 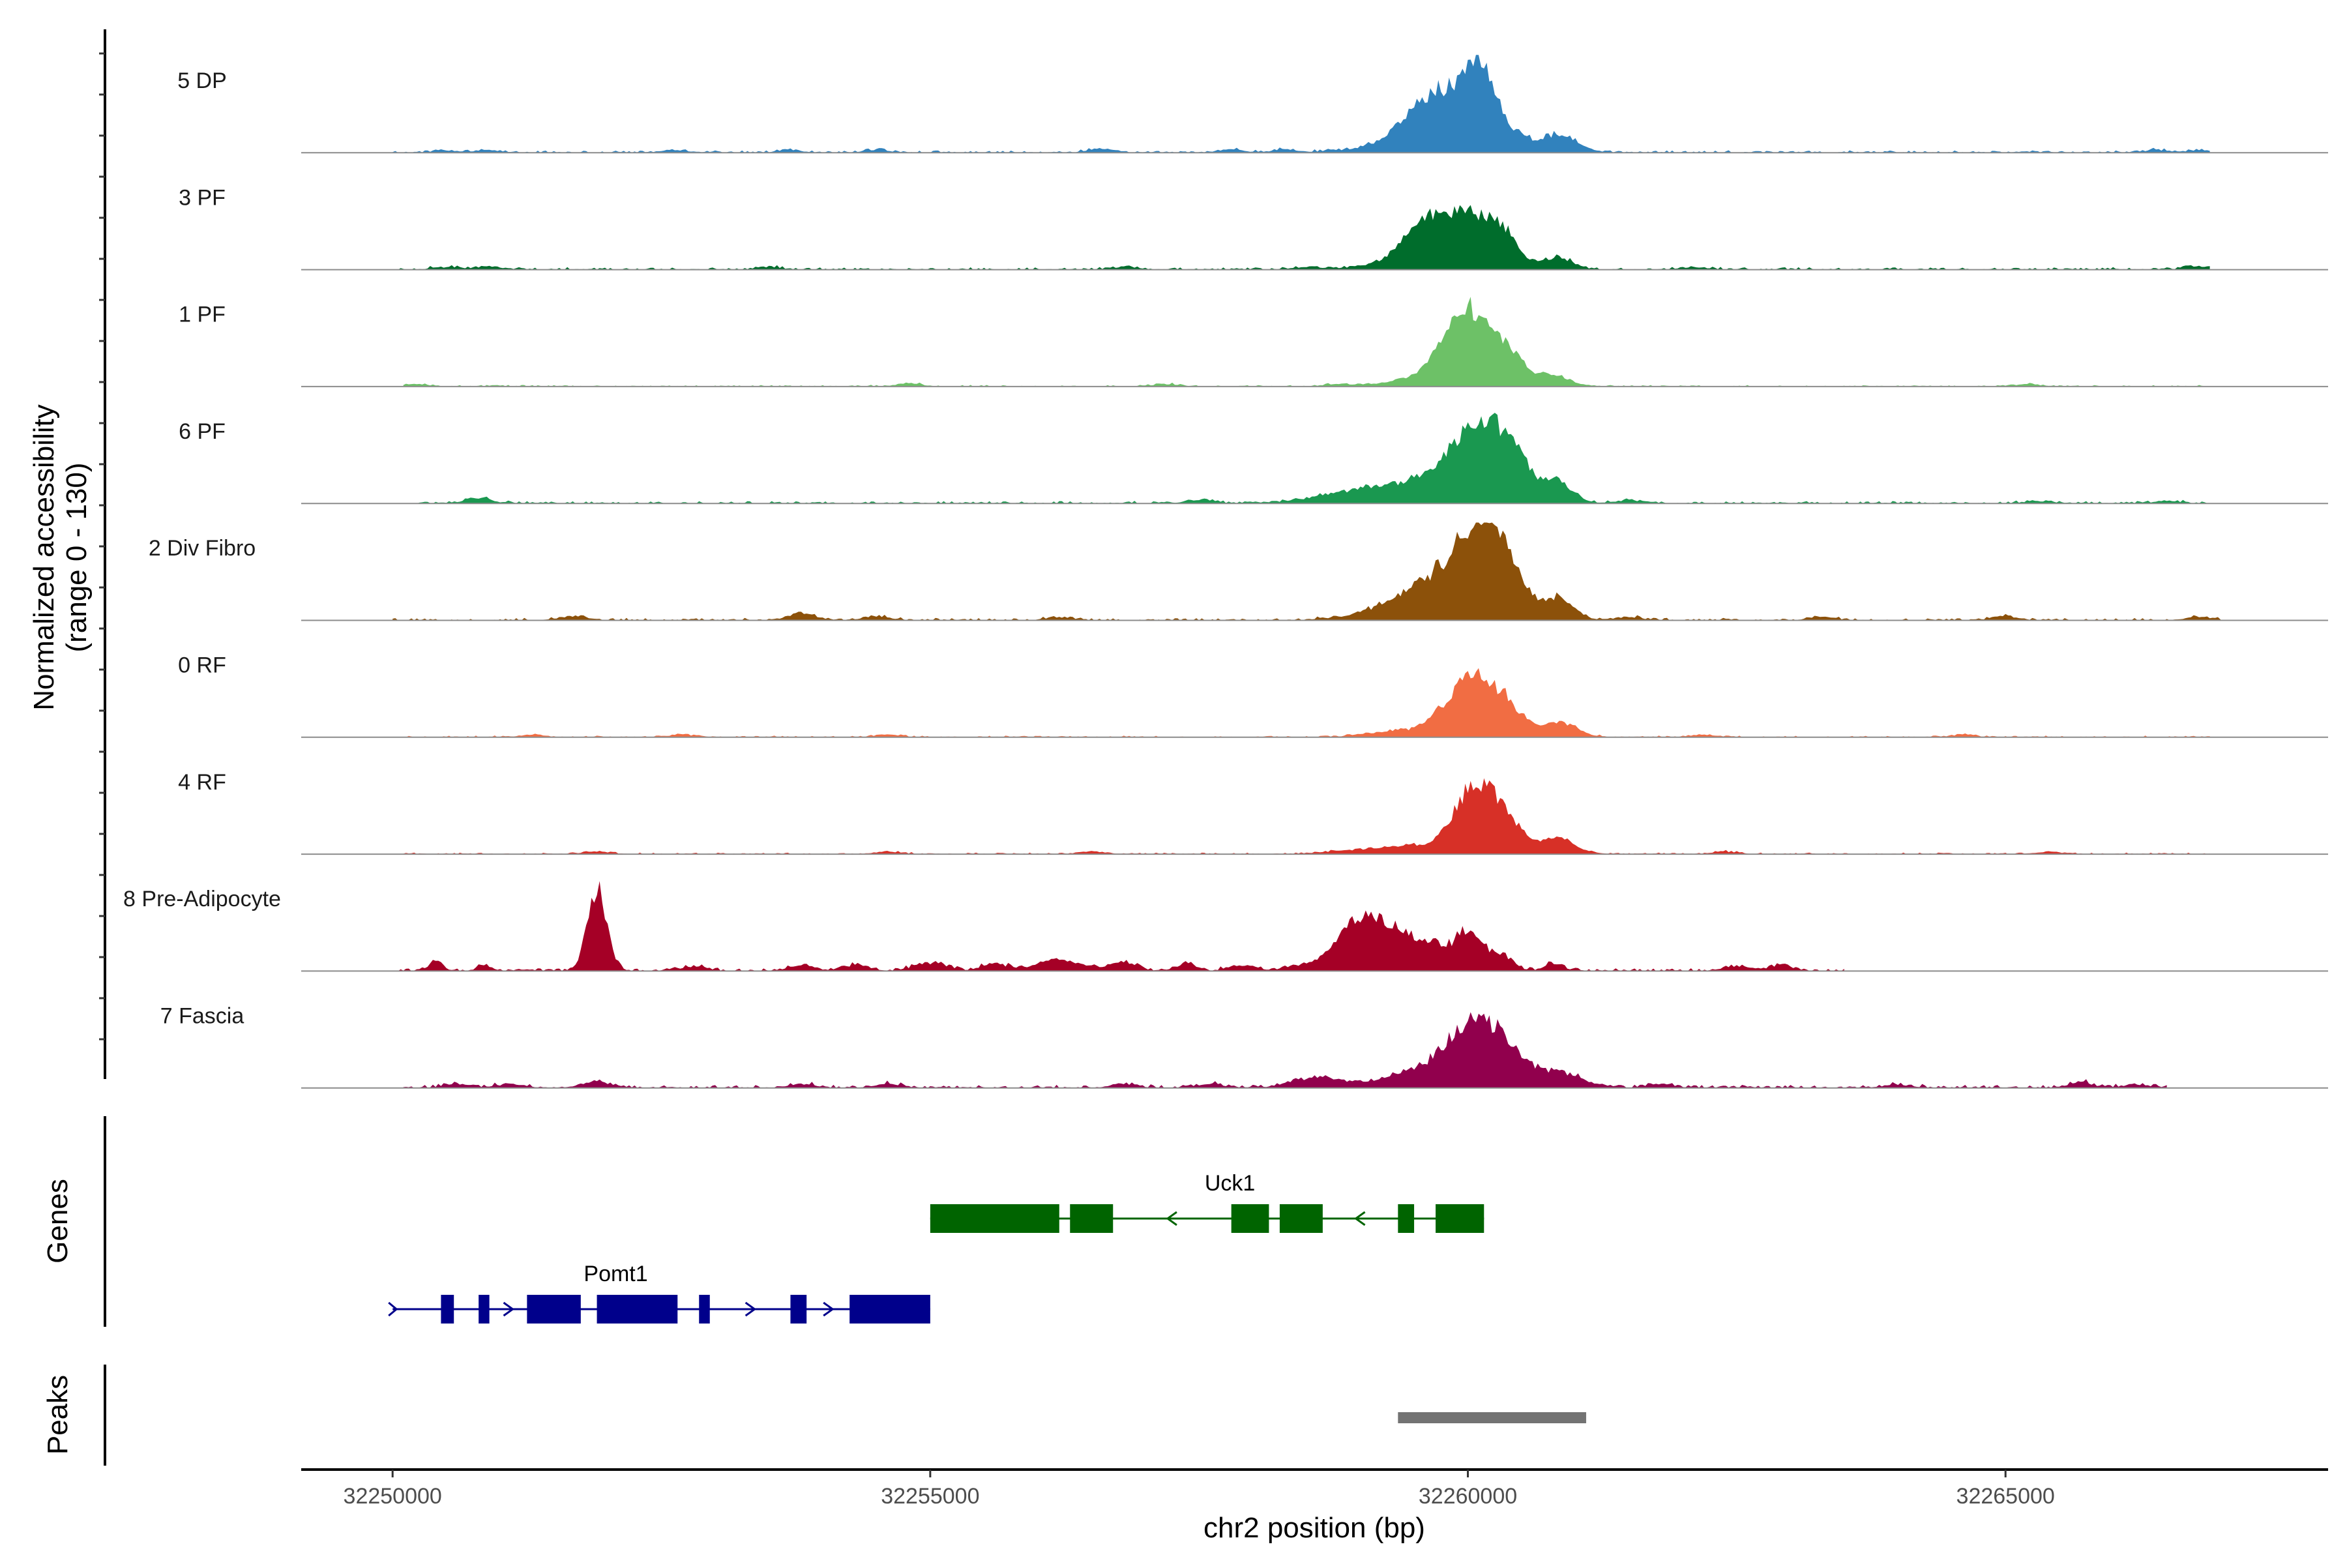 I want to click on track-label: 4 RF, so click(x=202, y=782).